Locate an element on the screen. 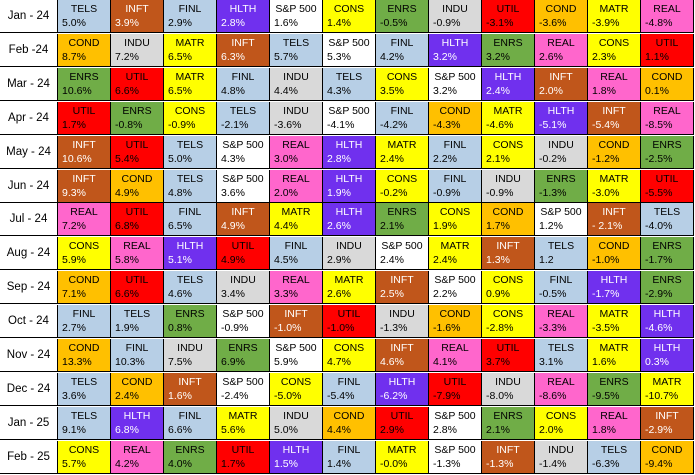 This screenshot has height=475, width=695. sector-cell: HLTH 1.9% is located at coordinates (349, 186).